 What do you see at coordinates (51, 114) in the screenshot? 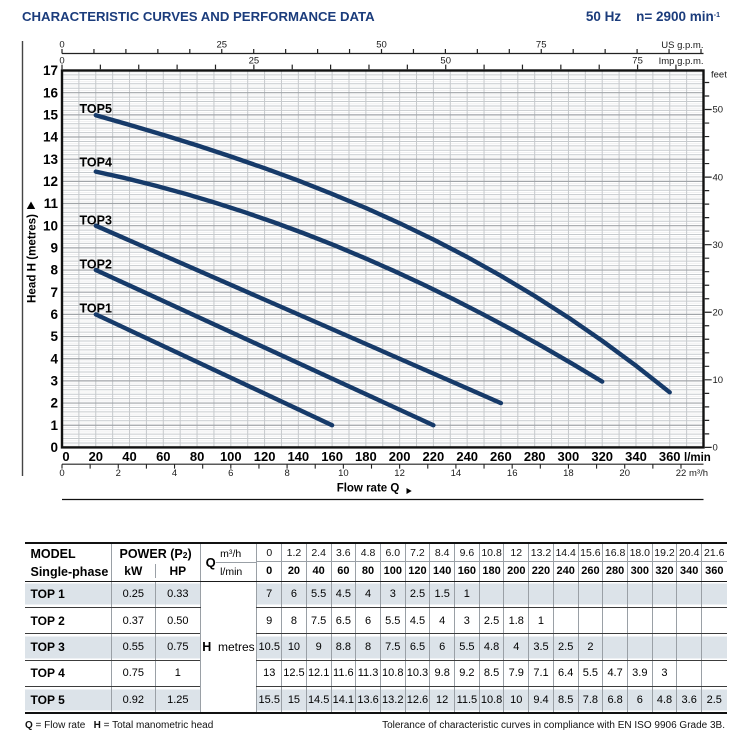
I see `svg-text: 15` at bounding box center [51, 114].